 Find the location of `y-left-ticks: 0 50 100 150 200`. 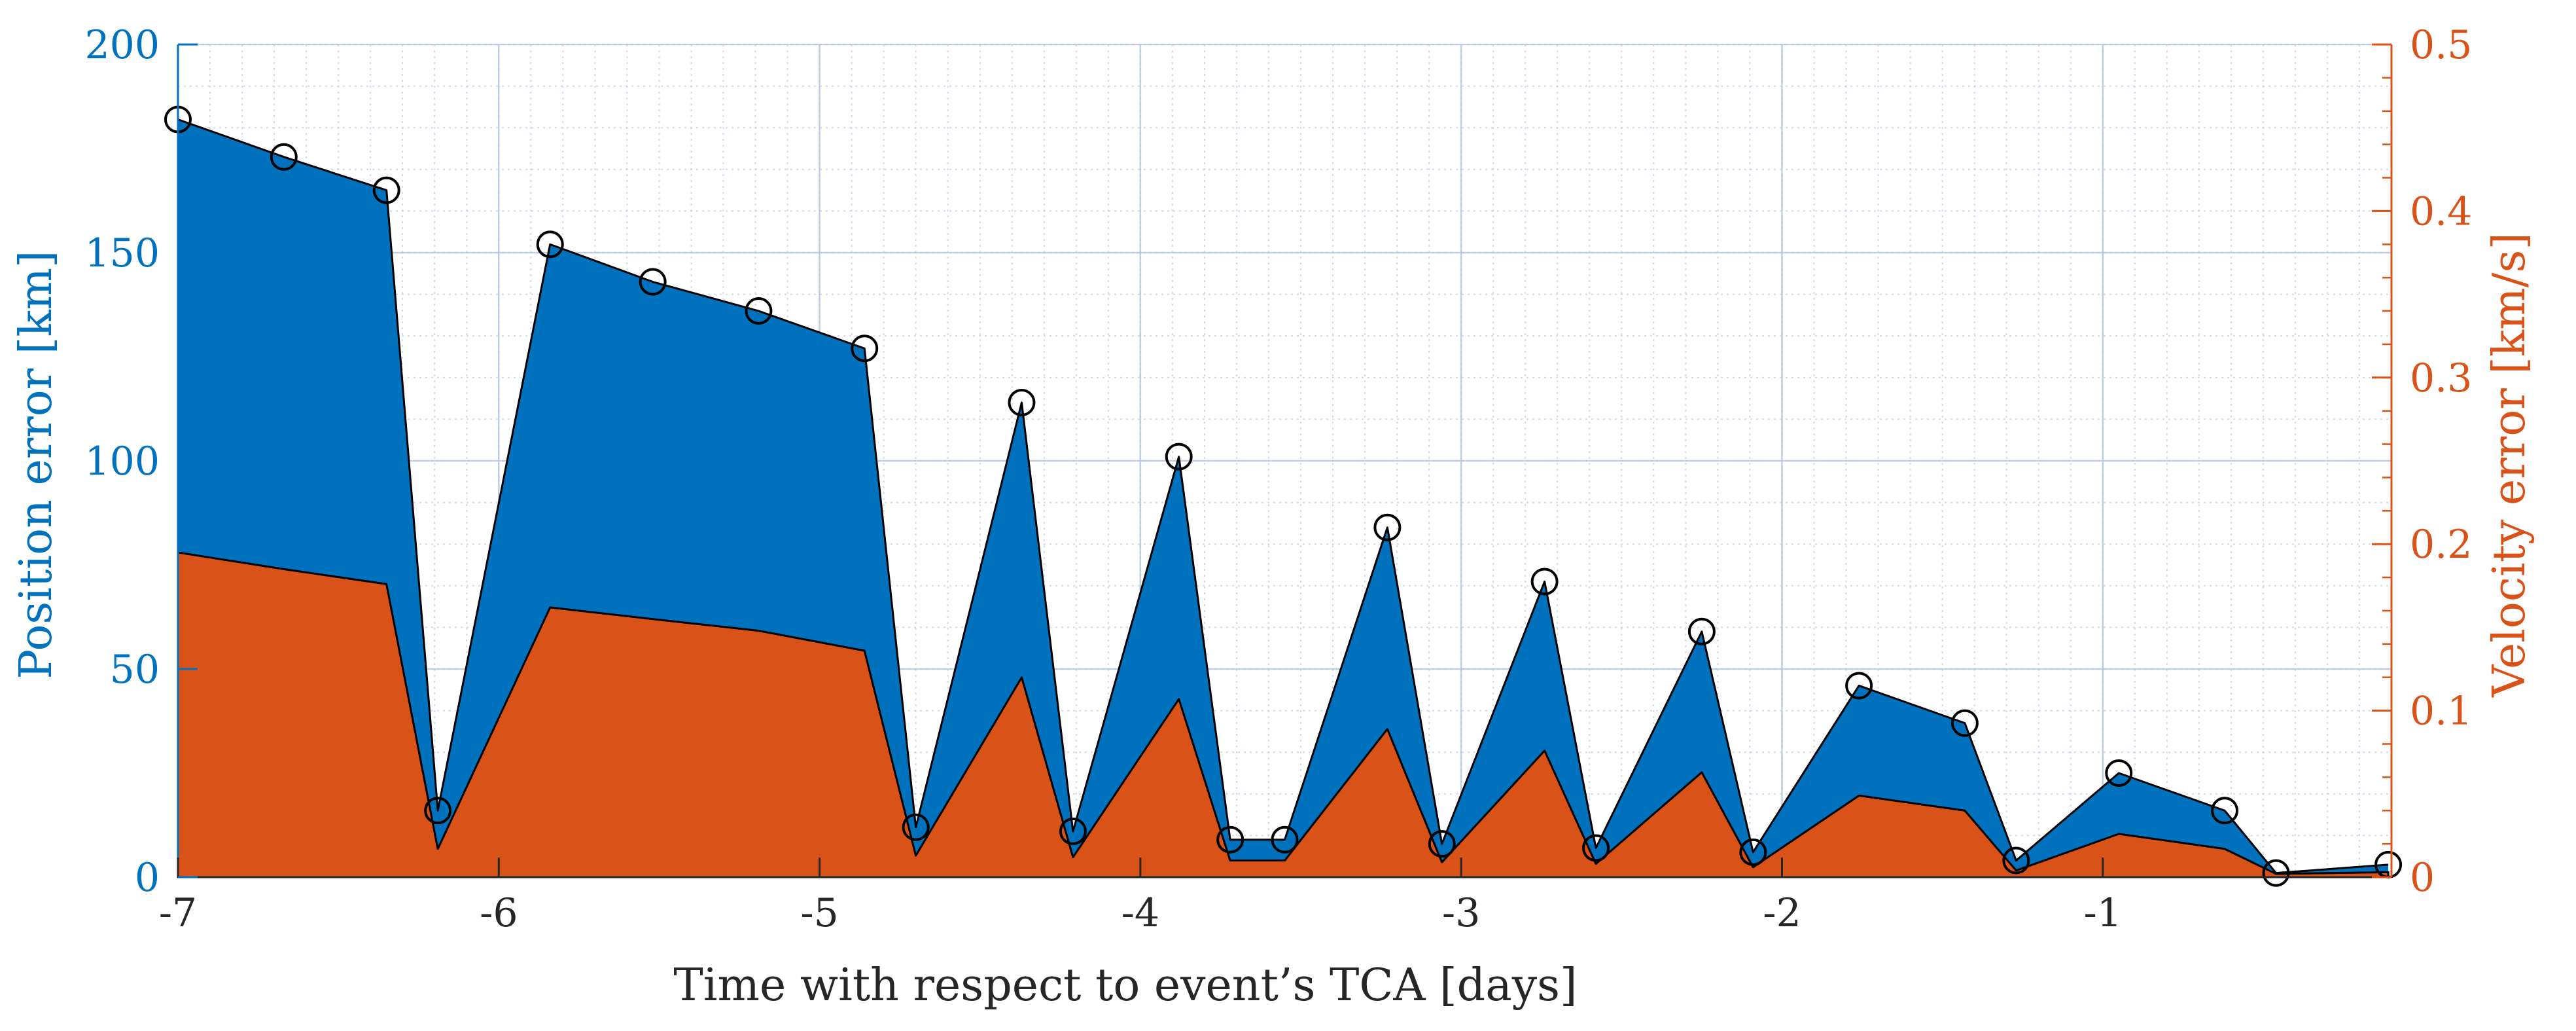

y-left-ticks: 0 50 100 150 200 is located at coordinates (141, 462).